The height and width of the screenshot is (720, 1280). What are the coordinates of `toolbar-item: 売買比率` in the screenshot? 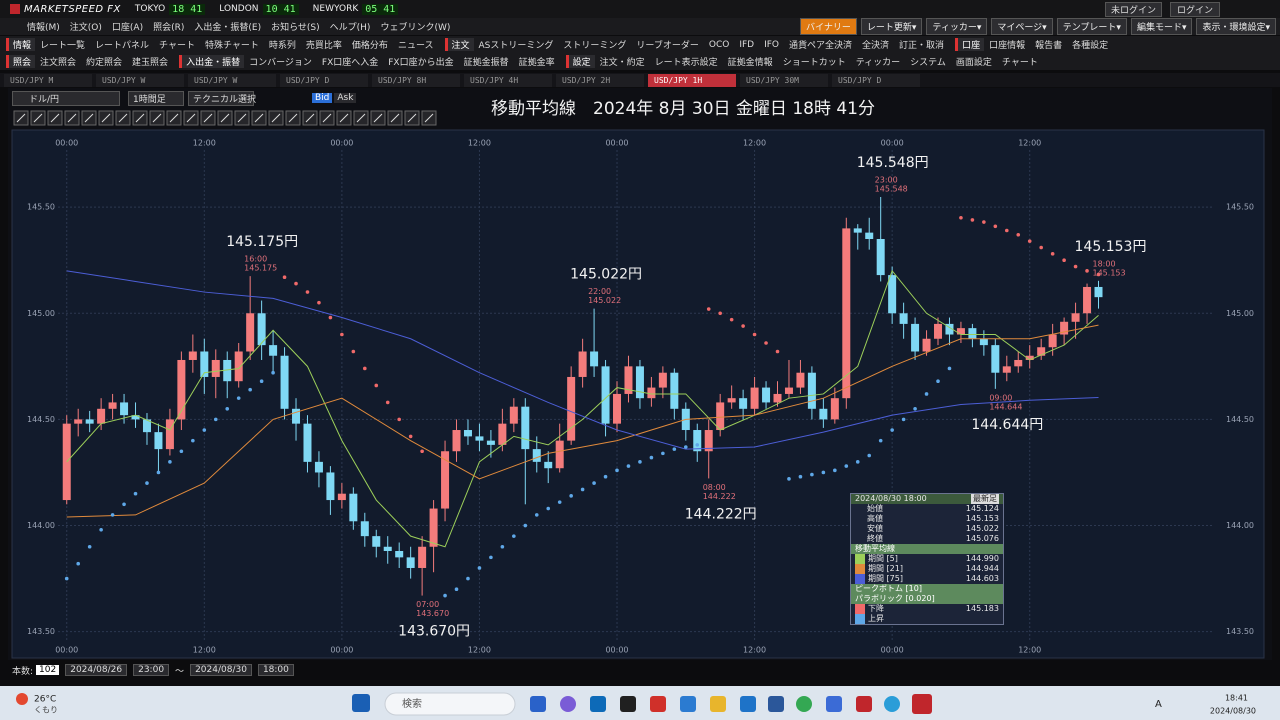 It's located at (323, 46).